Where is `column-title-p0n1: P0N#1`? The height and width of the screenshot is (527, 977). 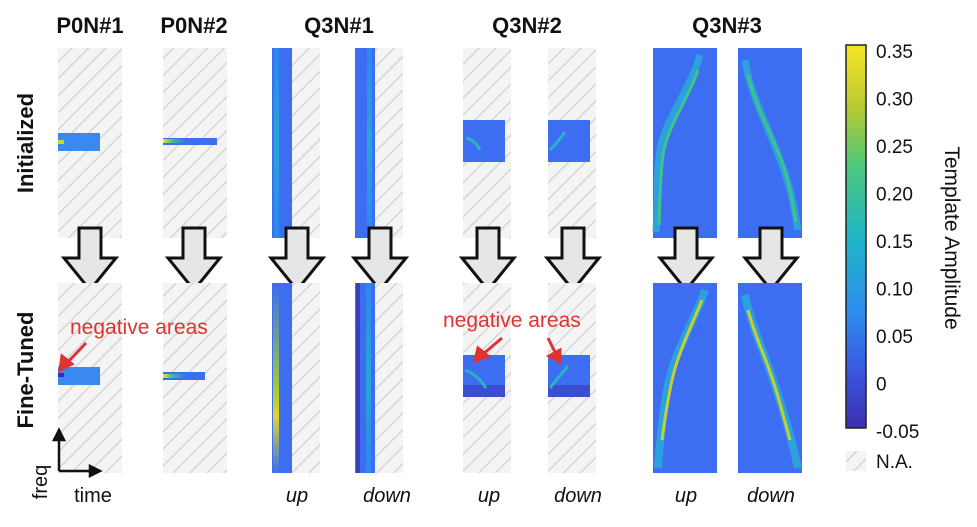
column-title-p0n1: P0N#1 is located at coordinates (89, 25).